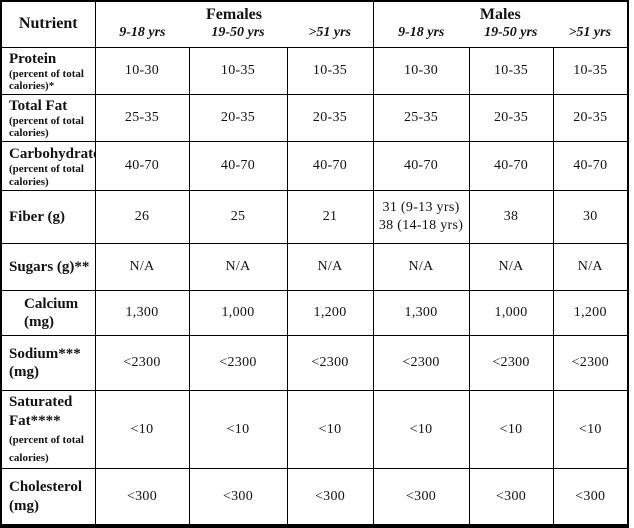 The width and height of the screenshot is (634, 528). Describe the element at coordinates (421, 217) in the screenshot. I see `value-cell: 31 (9-13 yrs) 38 (14-18 yrs)` at that location.